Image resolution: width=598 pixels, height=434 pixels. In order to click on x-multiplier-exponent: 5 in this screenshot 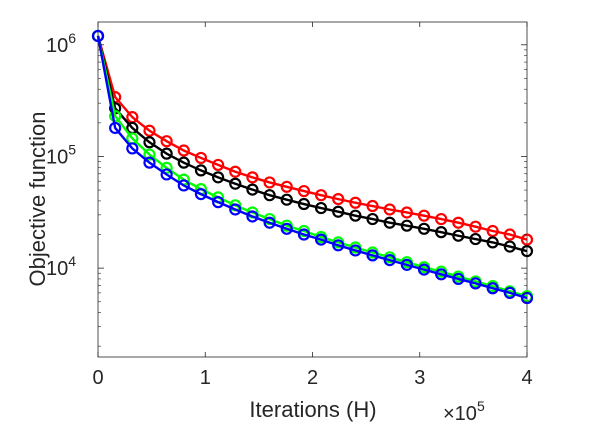, I will do `click(481, 406)`.